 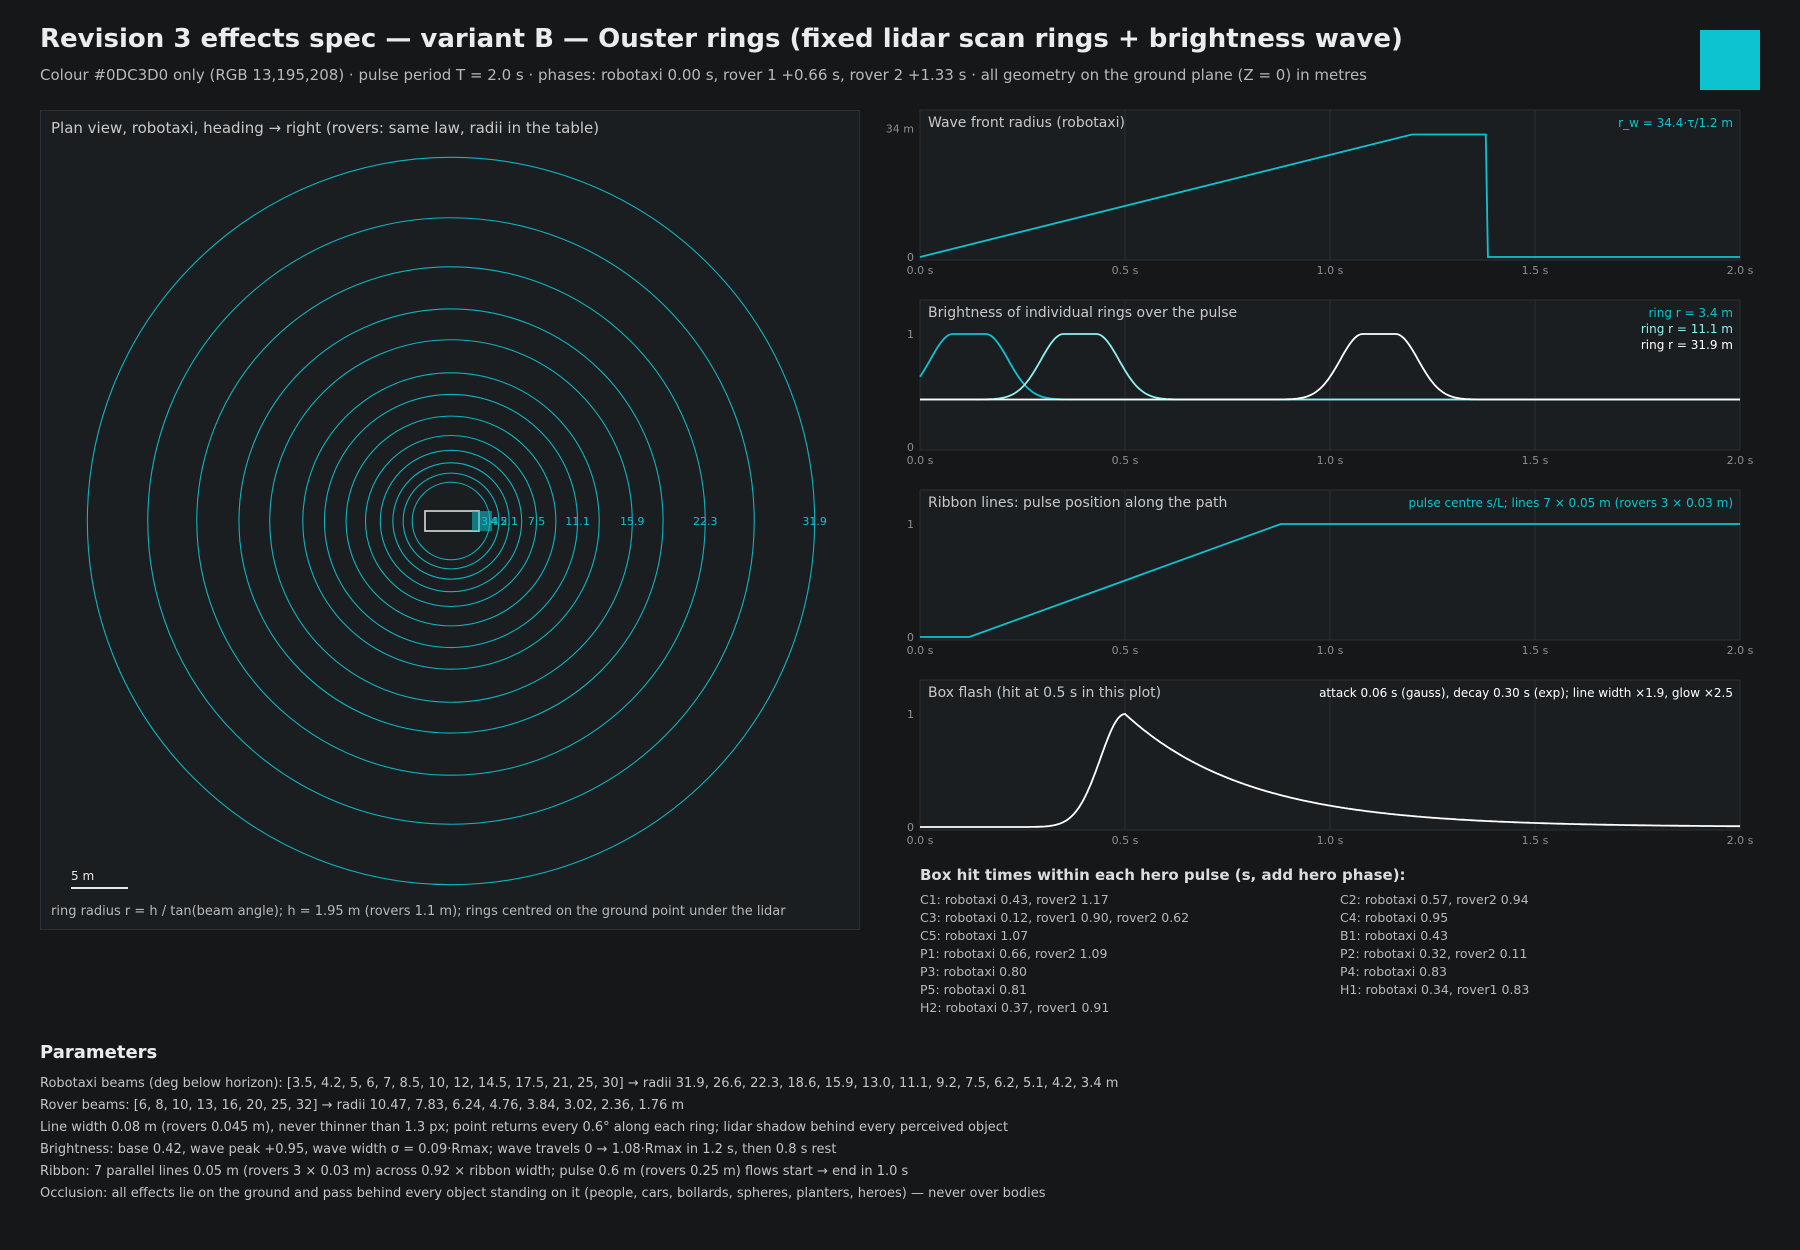 What do you see at coordinates (1394, 971) in the screenshot?
I see `hit-time-item: P4: robotaxi 0.83` at bounding box center [1394, 971].